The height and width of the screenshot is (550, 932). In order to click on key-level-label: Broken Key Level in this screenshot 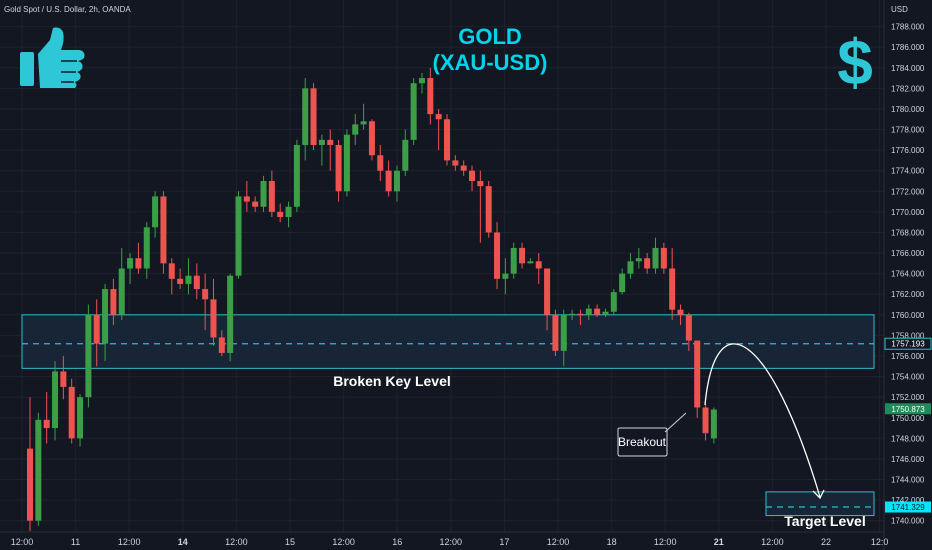, I will do `click(392, 381)`.